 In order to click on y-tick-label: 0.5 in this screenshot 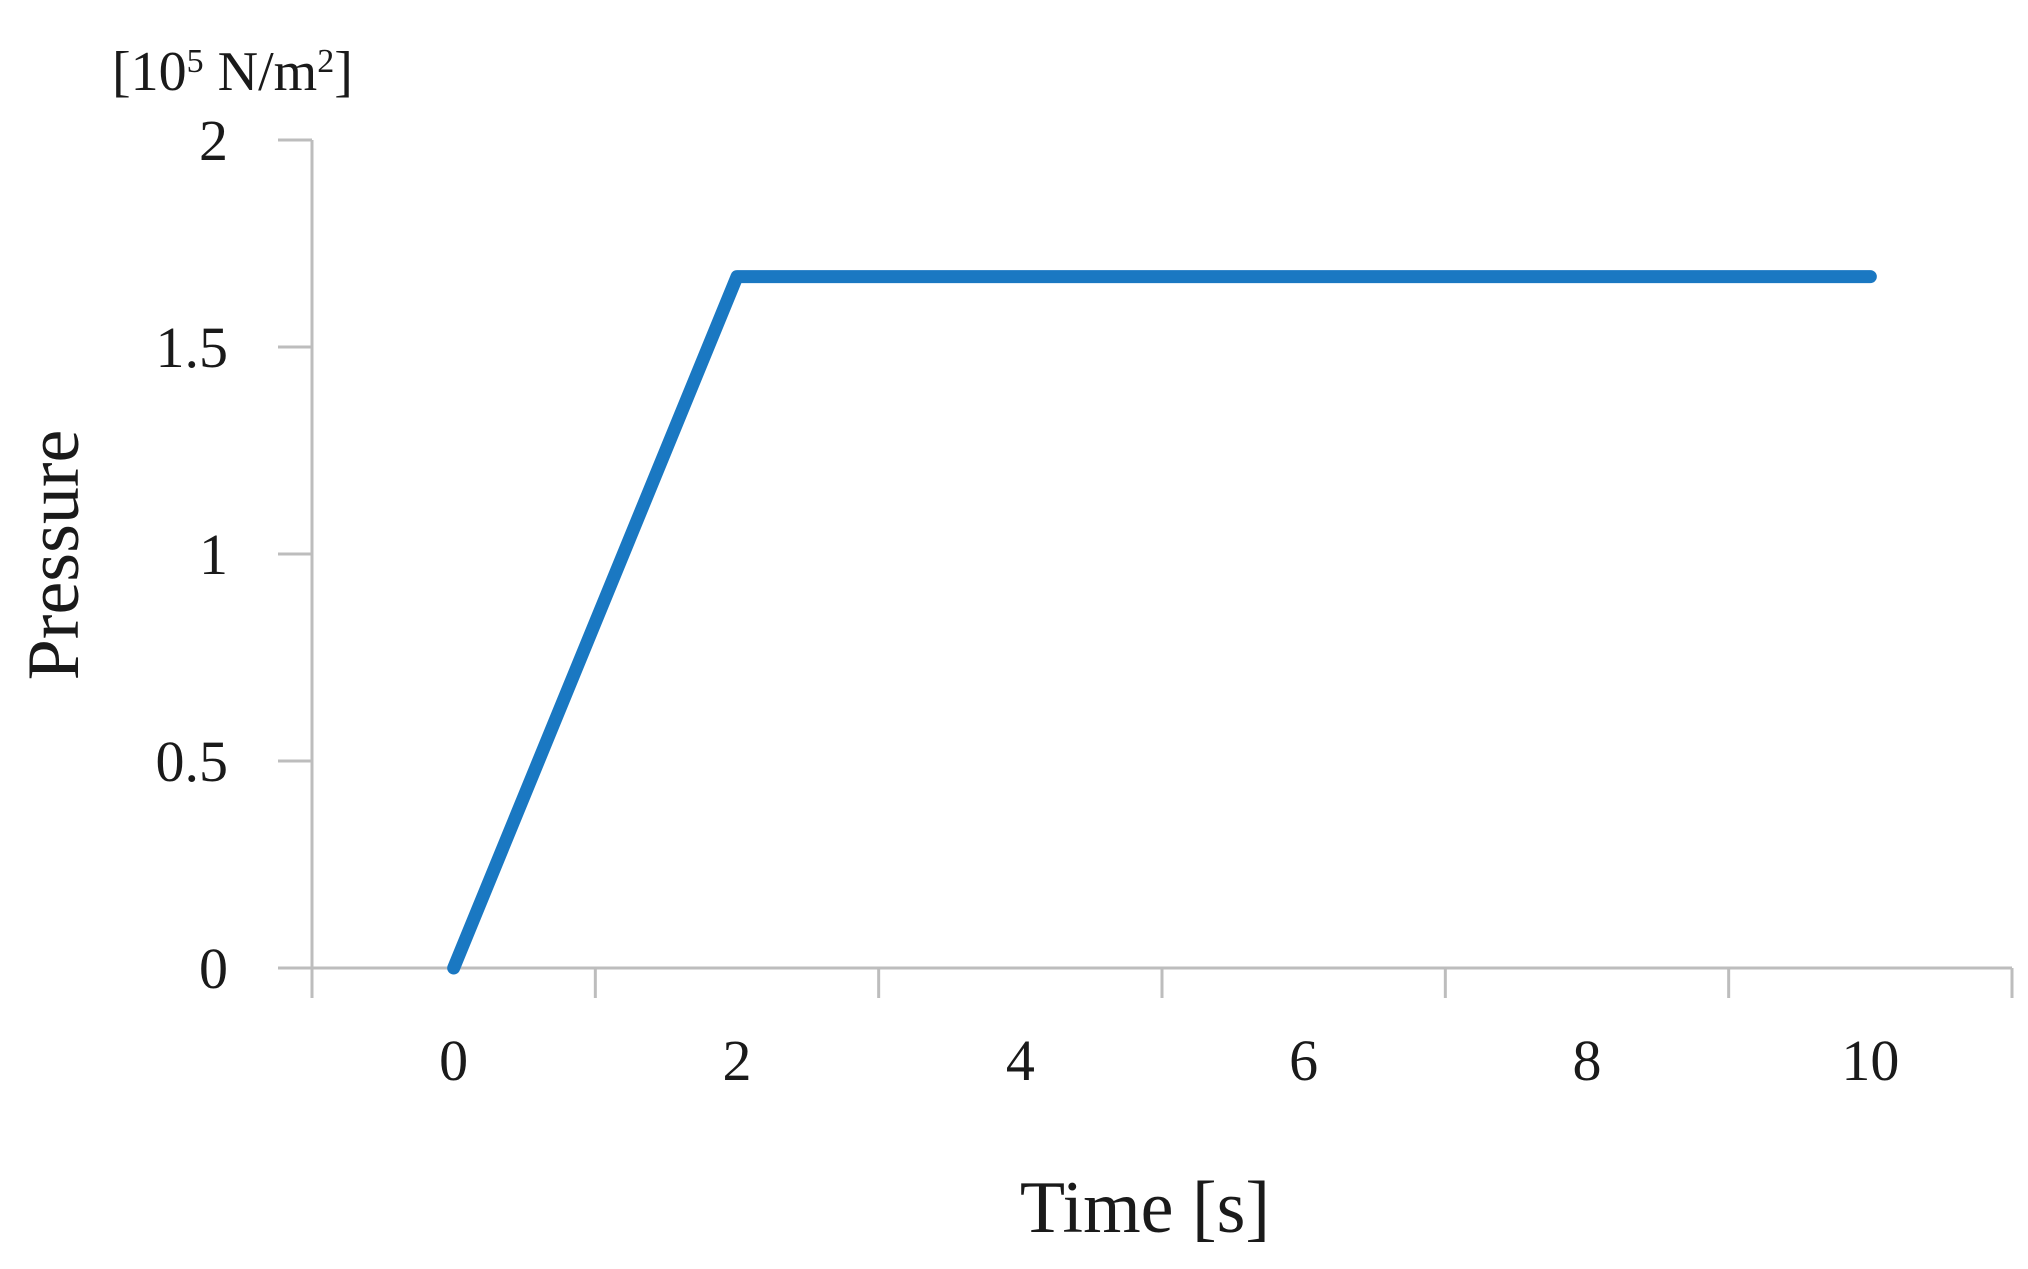, I will do `click(192, 761)`.